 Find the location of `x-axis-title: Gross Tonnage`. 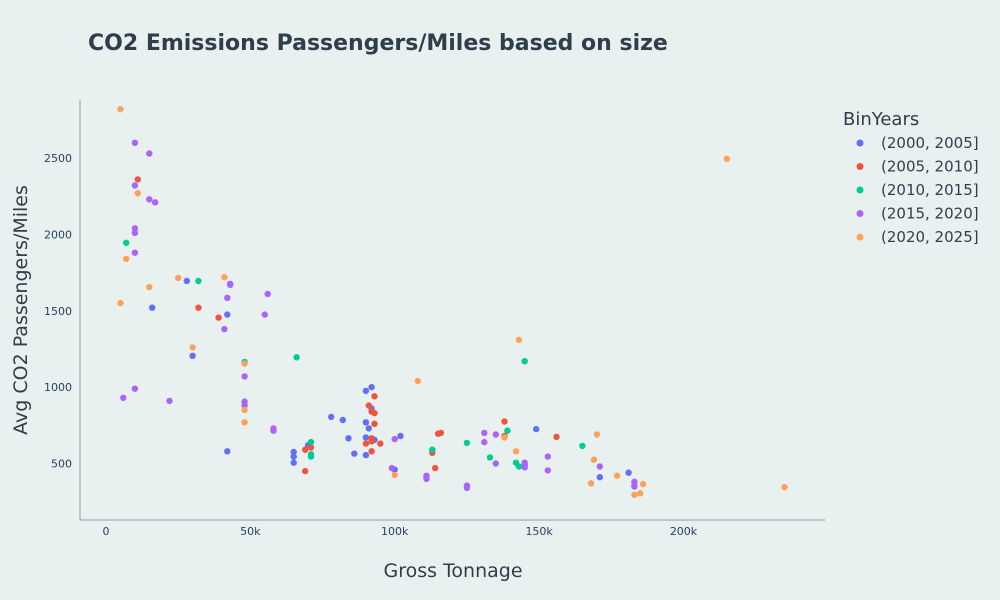

x-axis-title: Gross Tonnage is located at coordinates (452, 571).